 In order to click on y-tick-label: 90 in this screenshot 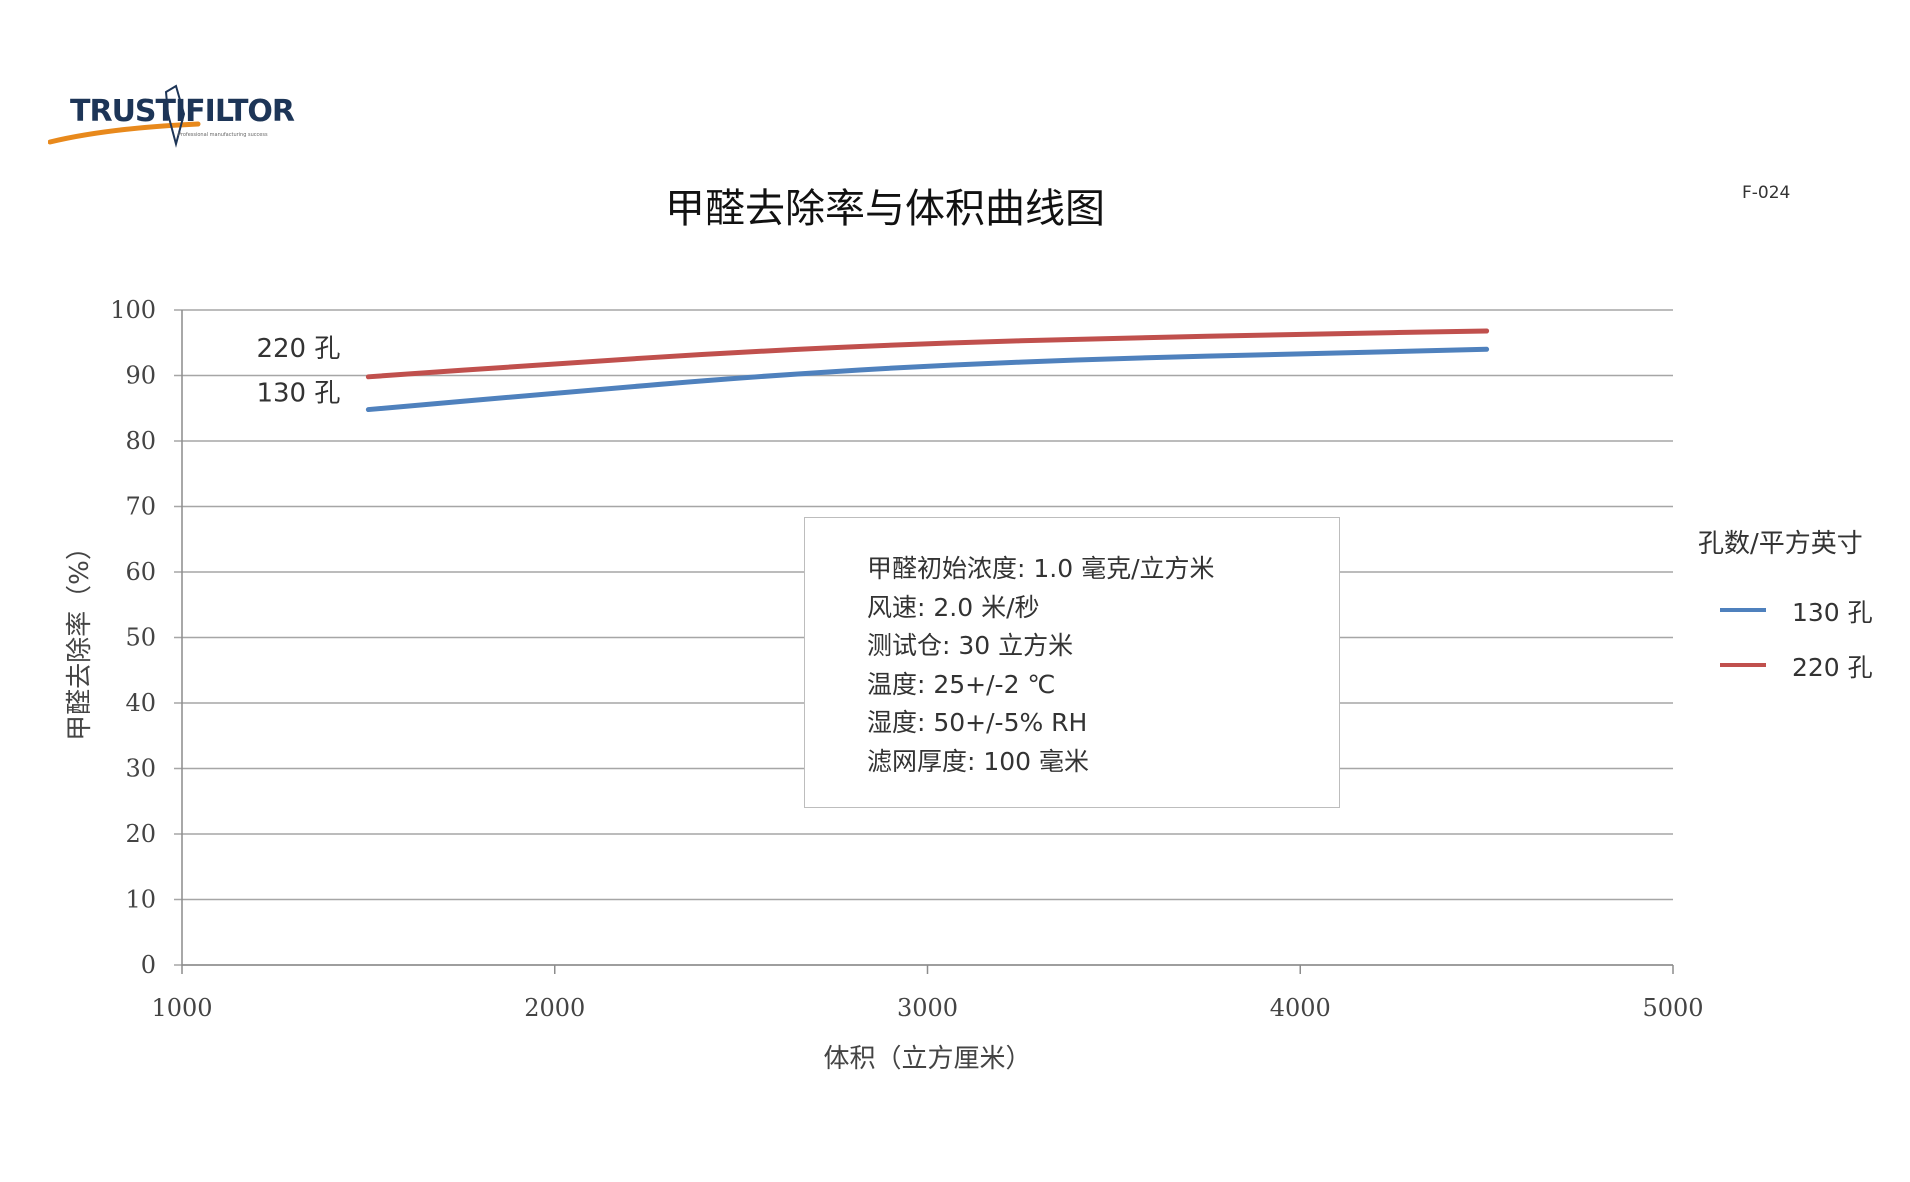, I will do `click(140, 376)`.